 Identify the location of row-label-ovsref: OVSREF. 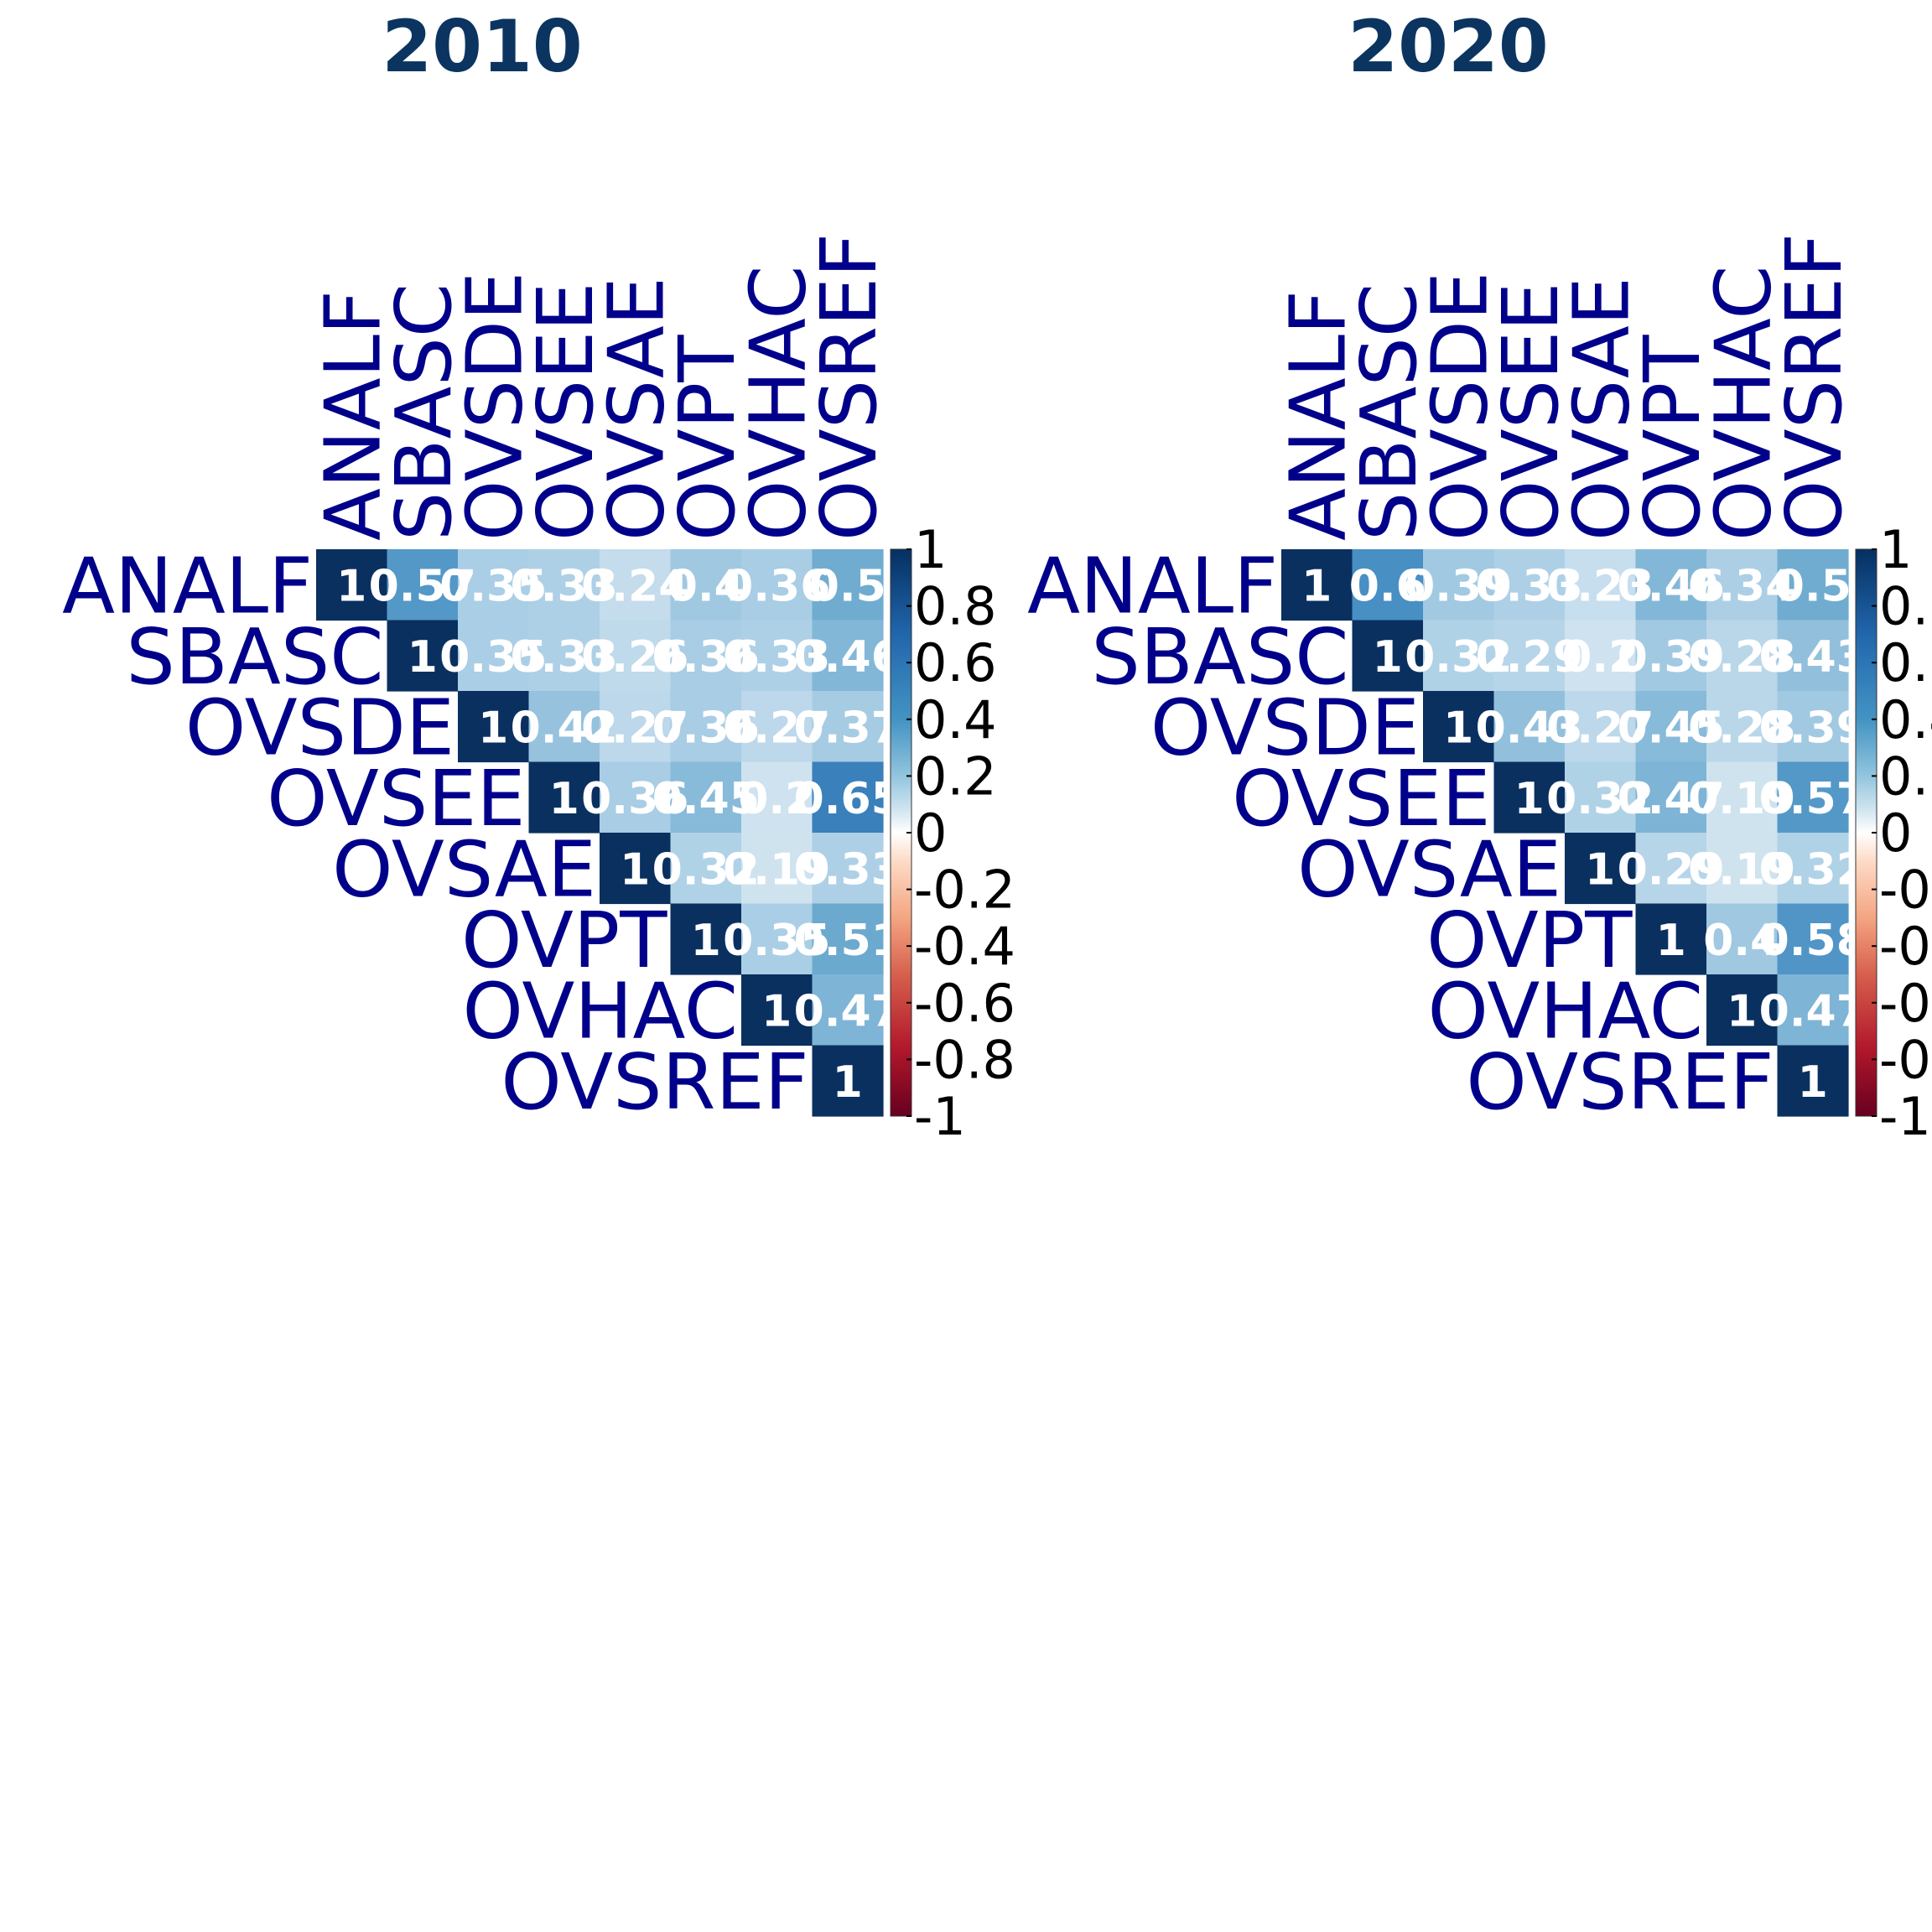
(1620, 1082).